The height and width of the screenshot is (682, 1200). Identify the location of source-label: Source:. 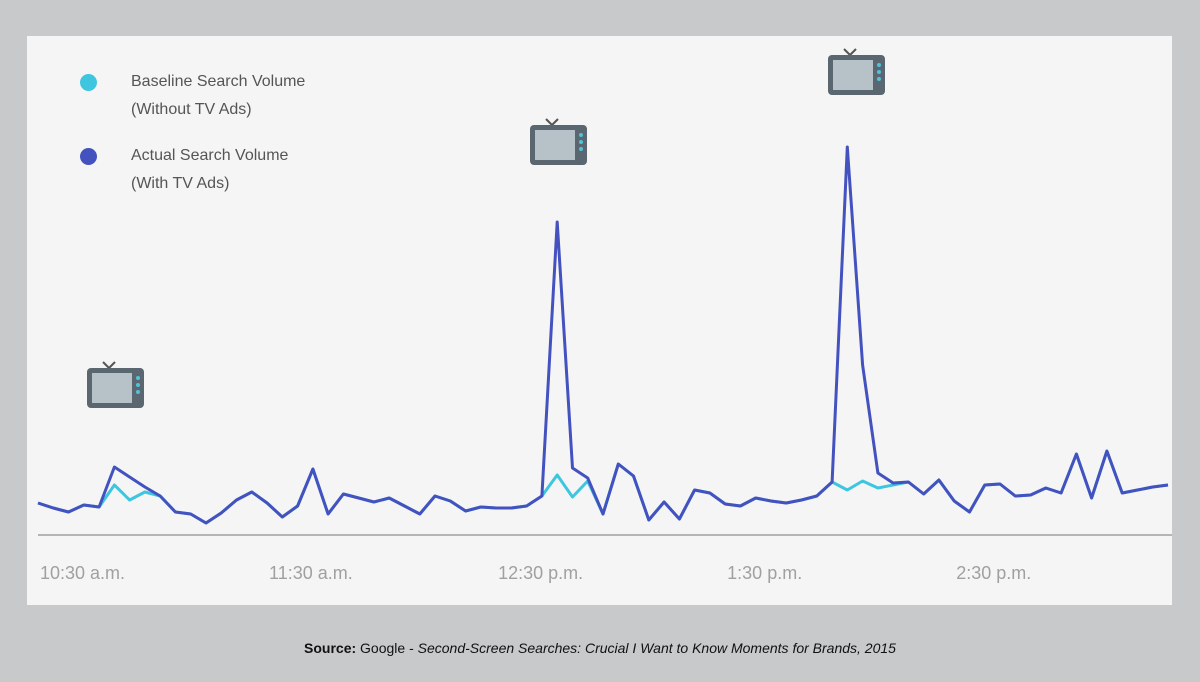
(330, 648).